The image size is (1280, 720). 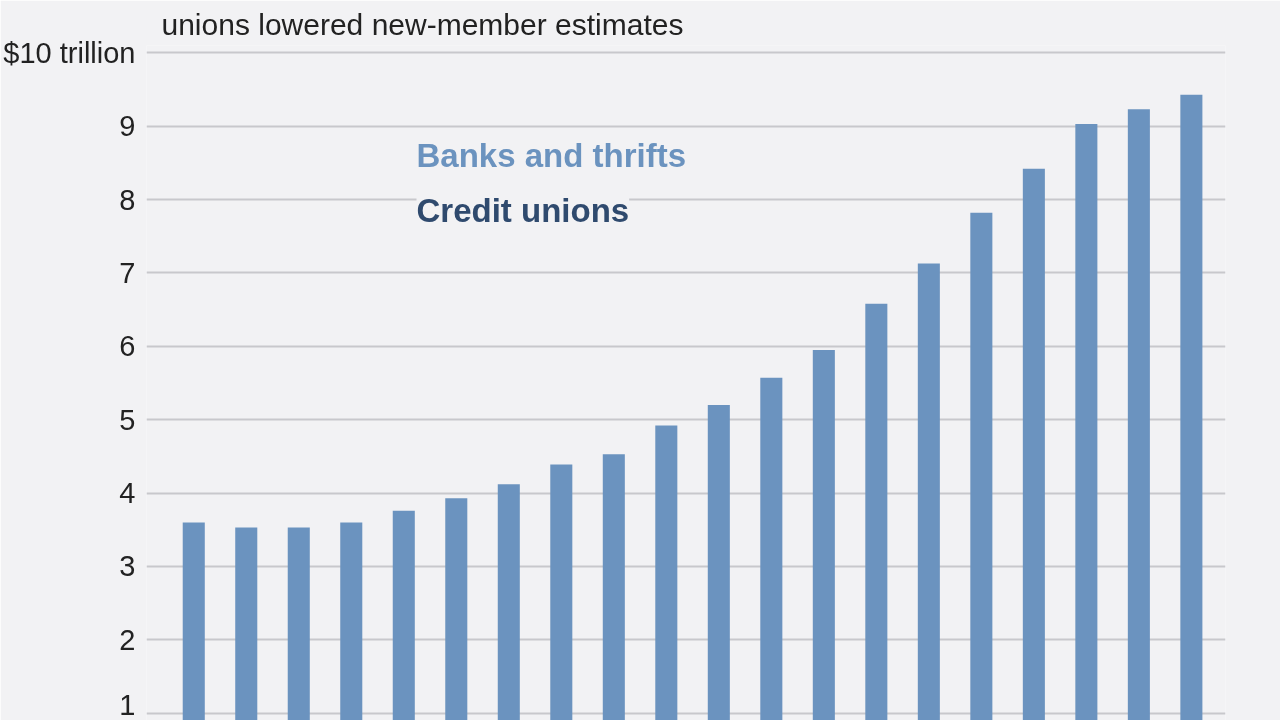 What do you see at coordinates (523, 210) in the screenshot?
I see `legend-label: Credit unions` at bounding box center [523, 210].